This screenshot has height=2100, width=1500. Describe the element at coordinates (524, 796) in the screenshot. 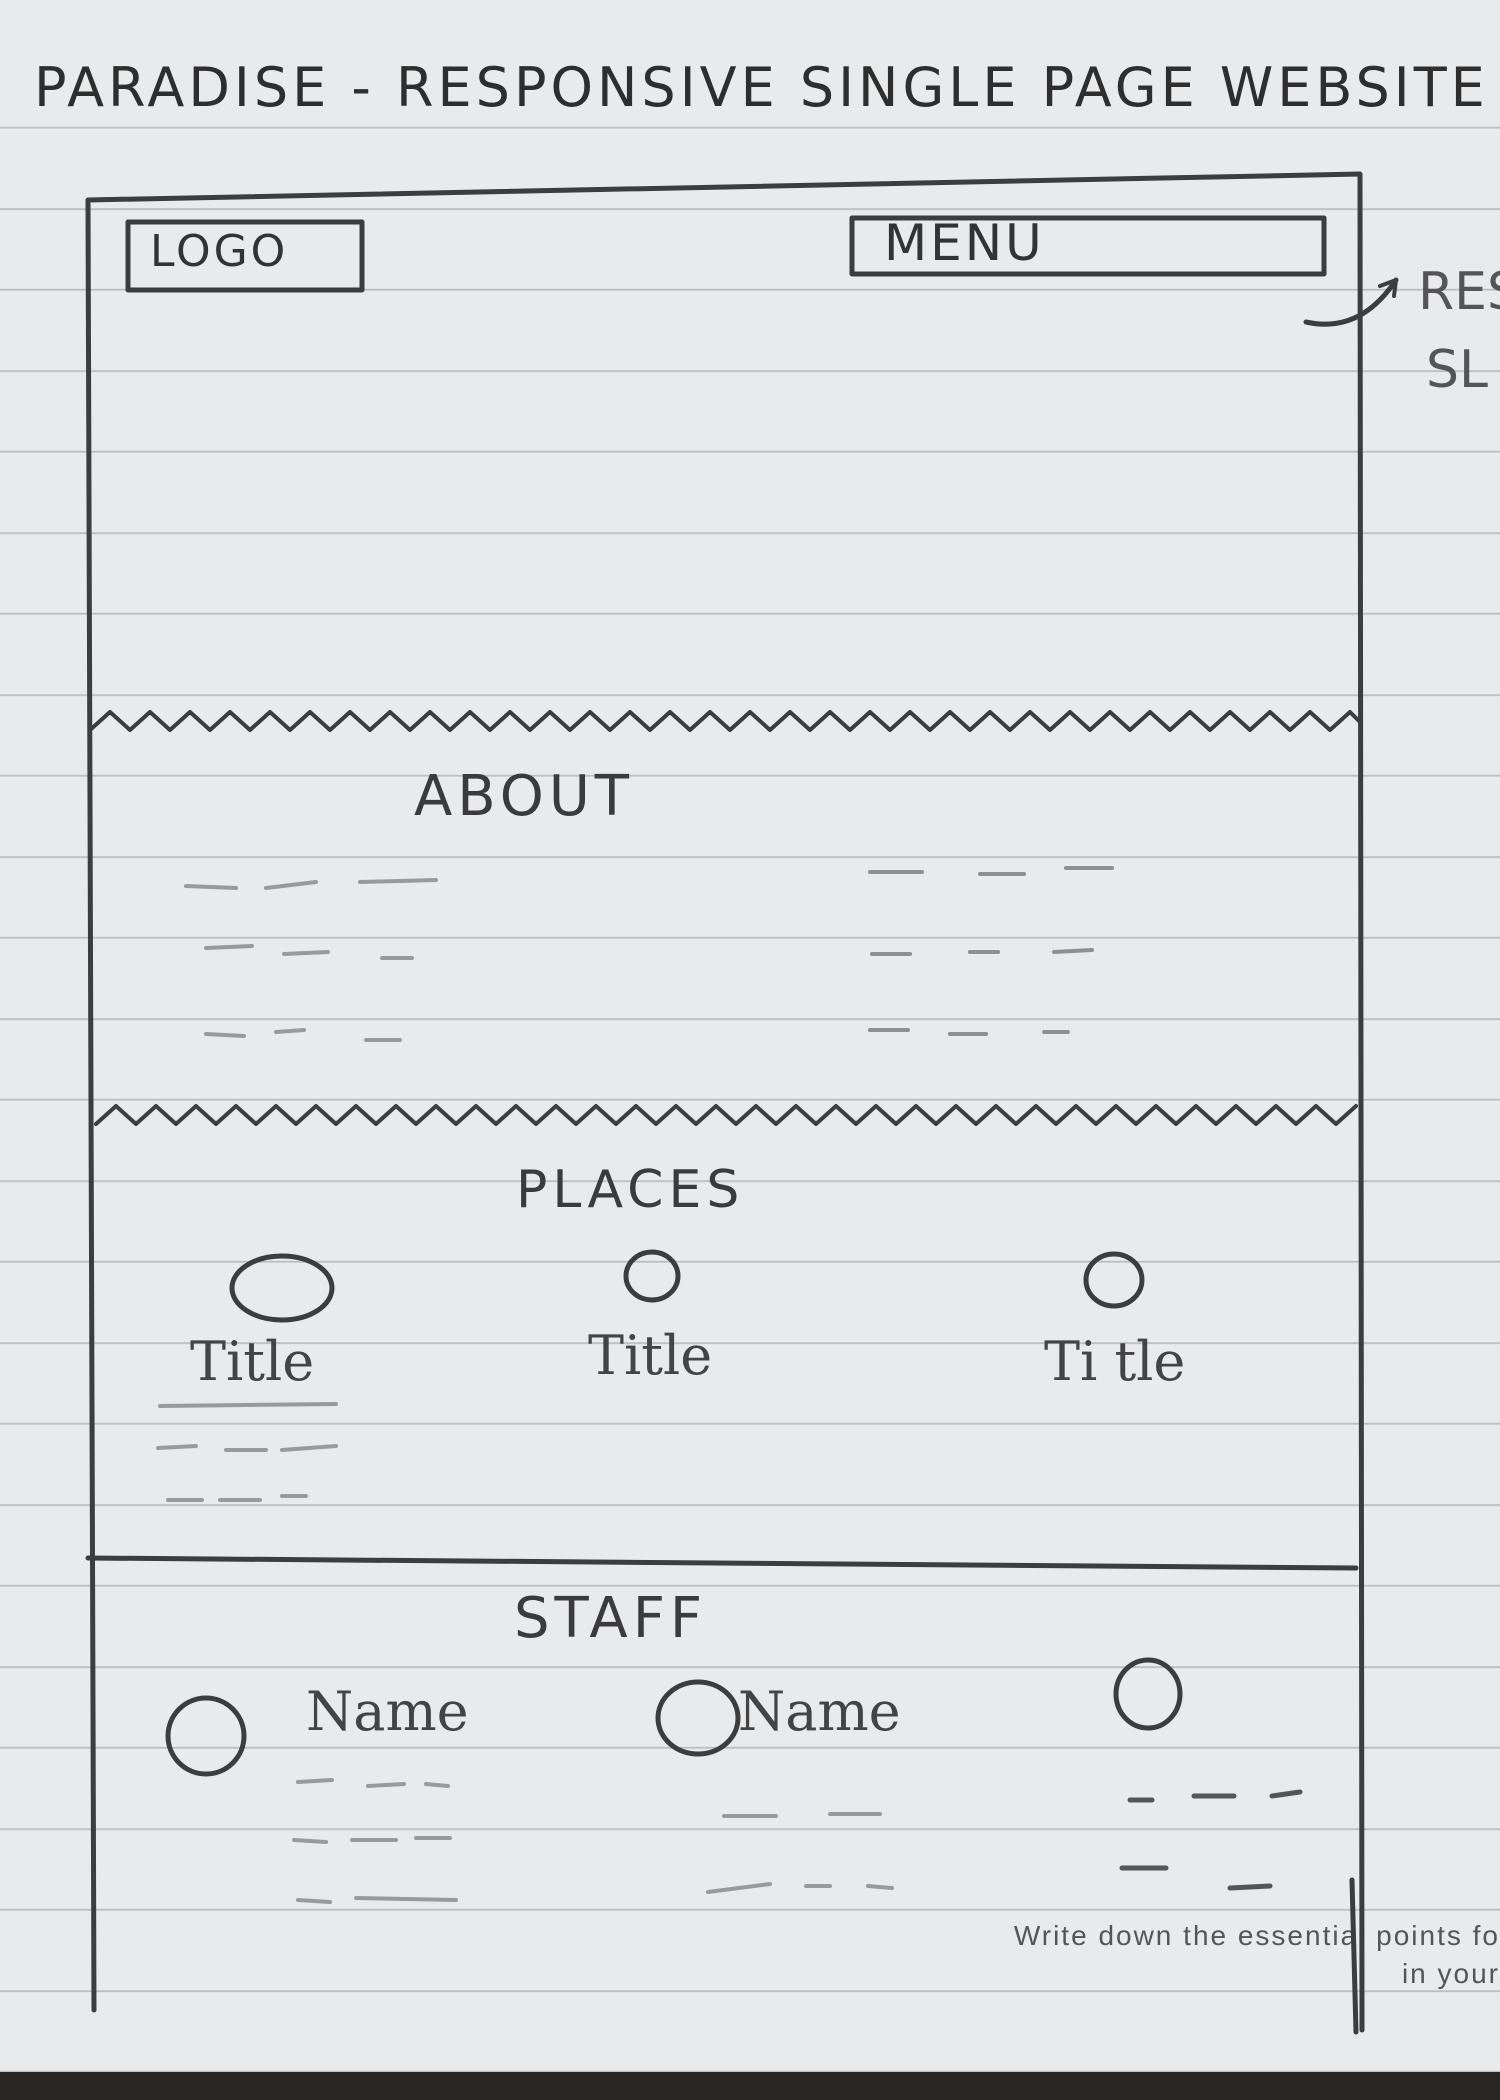

I see `about-heading: ABOUT` at that location.